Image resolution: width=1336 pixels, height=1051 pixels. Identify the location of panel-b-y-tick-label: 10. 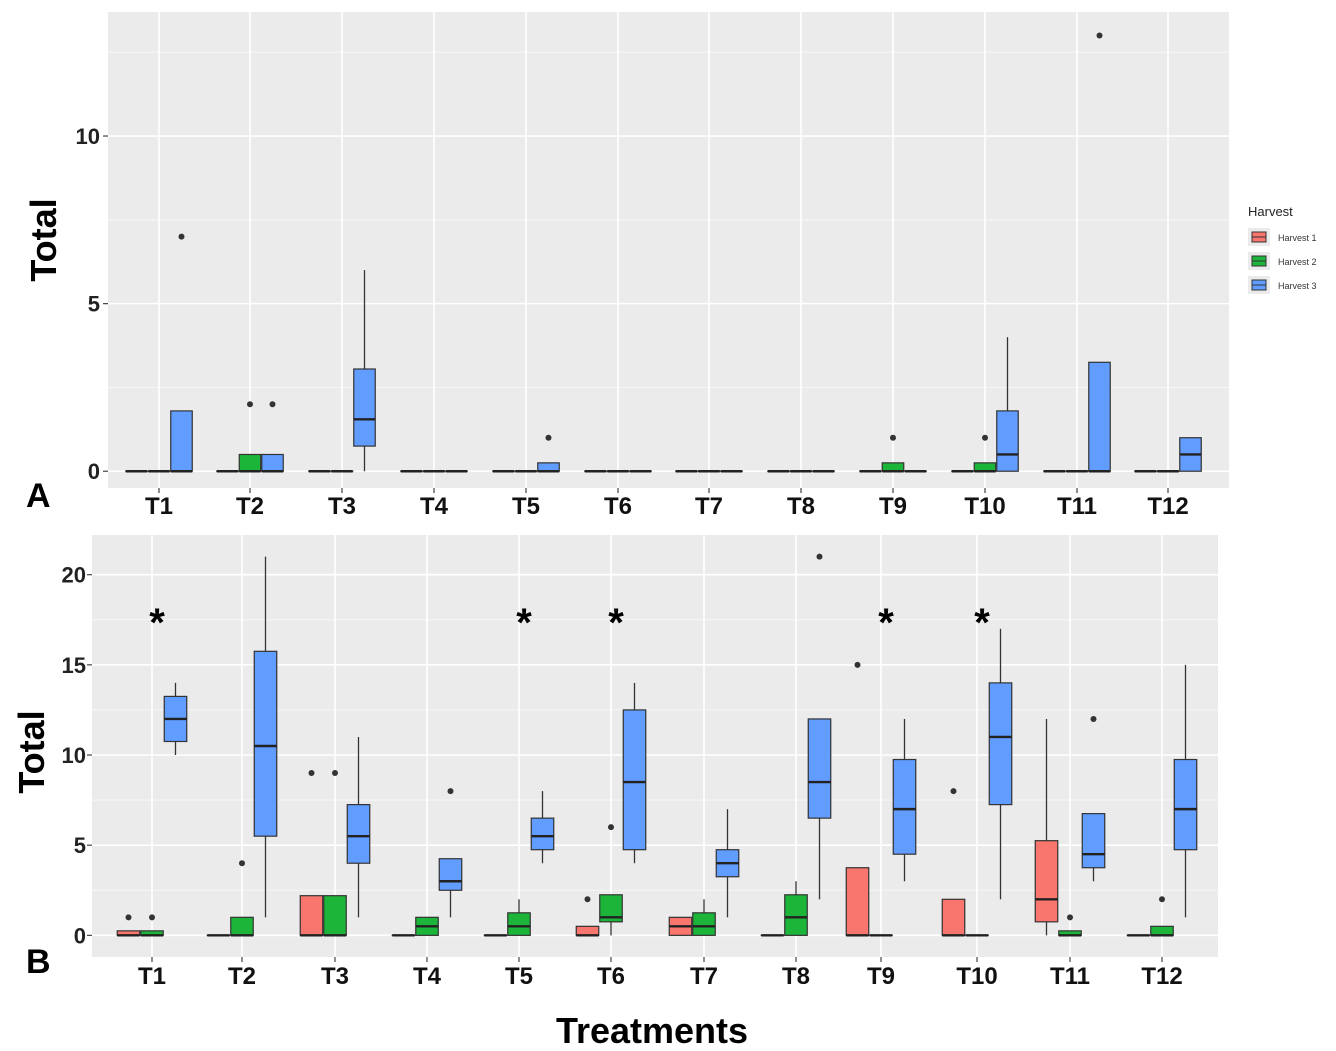
(74, 755).